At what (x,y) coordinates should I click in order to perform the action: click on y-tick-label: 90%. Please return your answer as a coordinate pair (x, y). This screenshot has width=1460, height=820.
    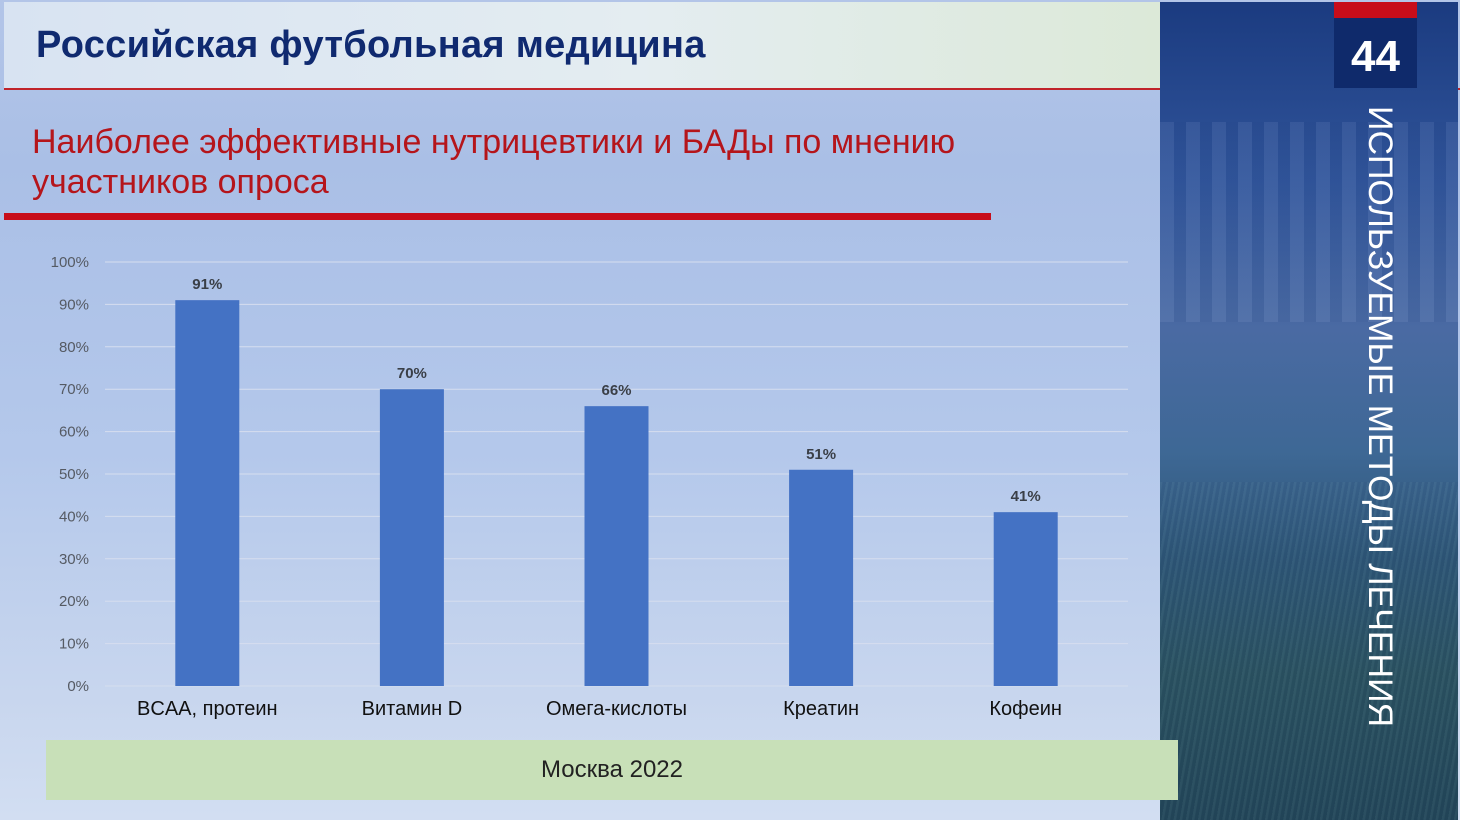
    Looking at the image, I should click on (74, 304).